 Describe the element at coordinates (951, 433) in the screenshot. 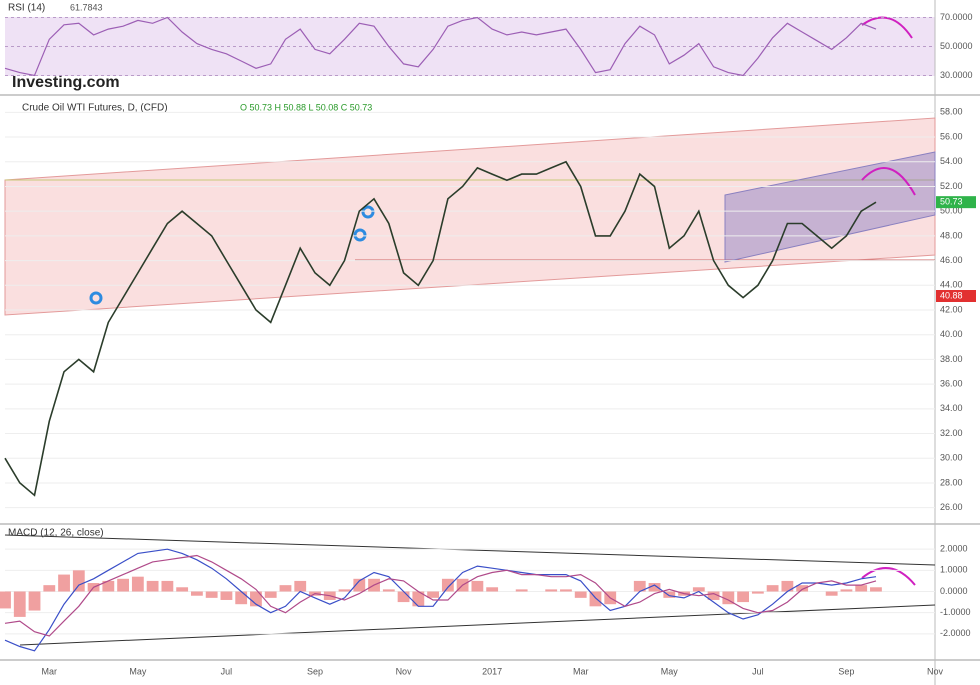

I see `y-tick-label: 32.00` at that location.